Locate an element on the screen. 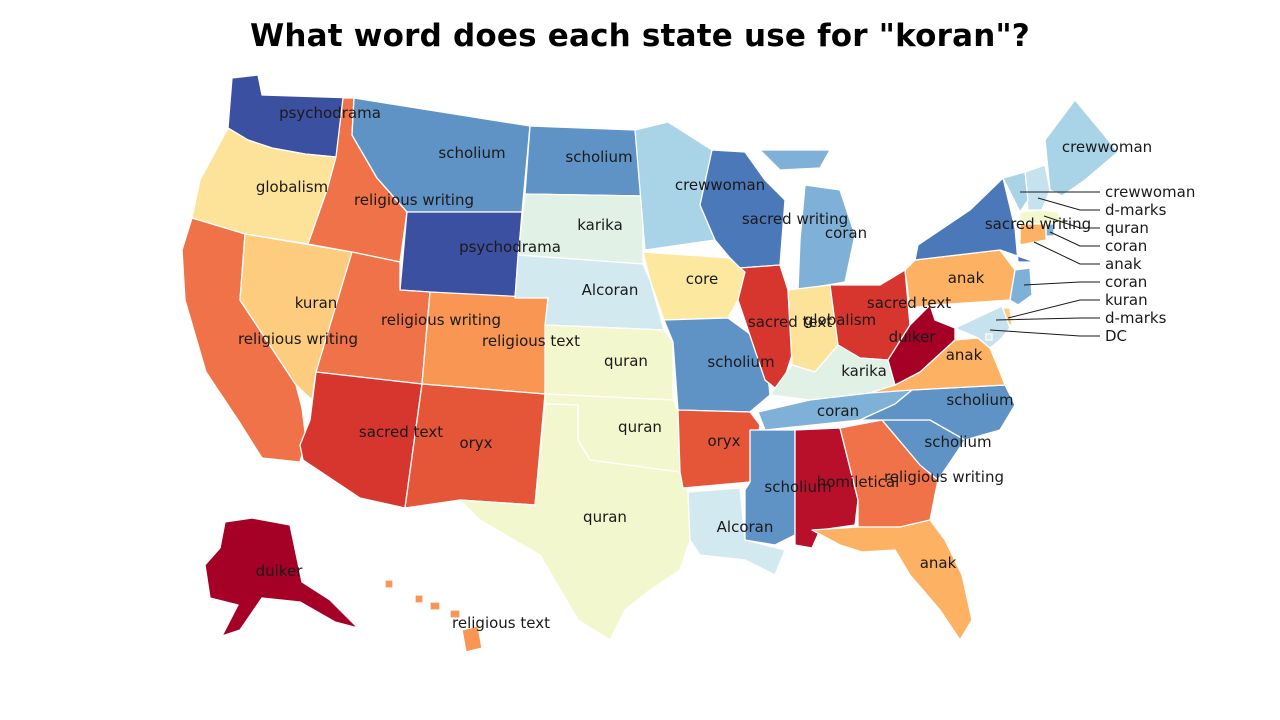 The image size is (1280, 720). state-label-ak: duiker is located at coordinates (280, 571).